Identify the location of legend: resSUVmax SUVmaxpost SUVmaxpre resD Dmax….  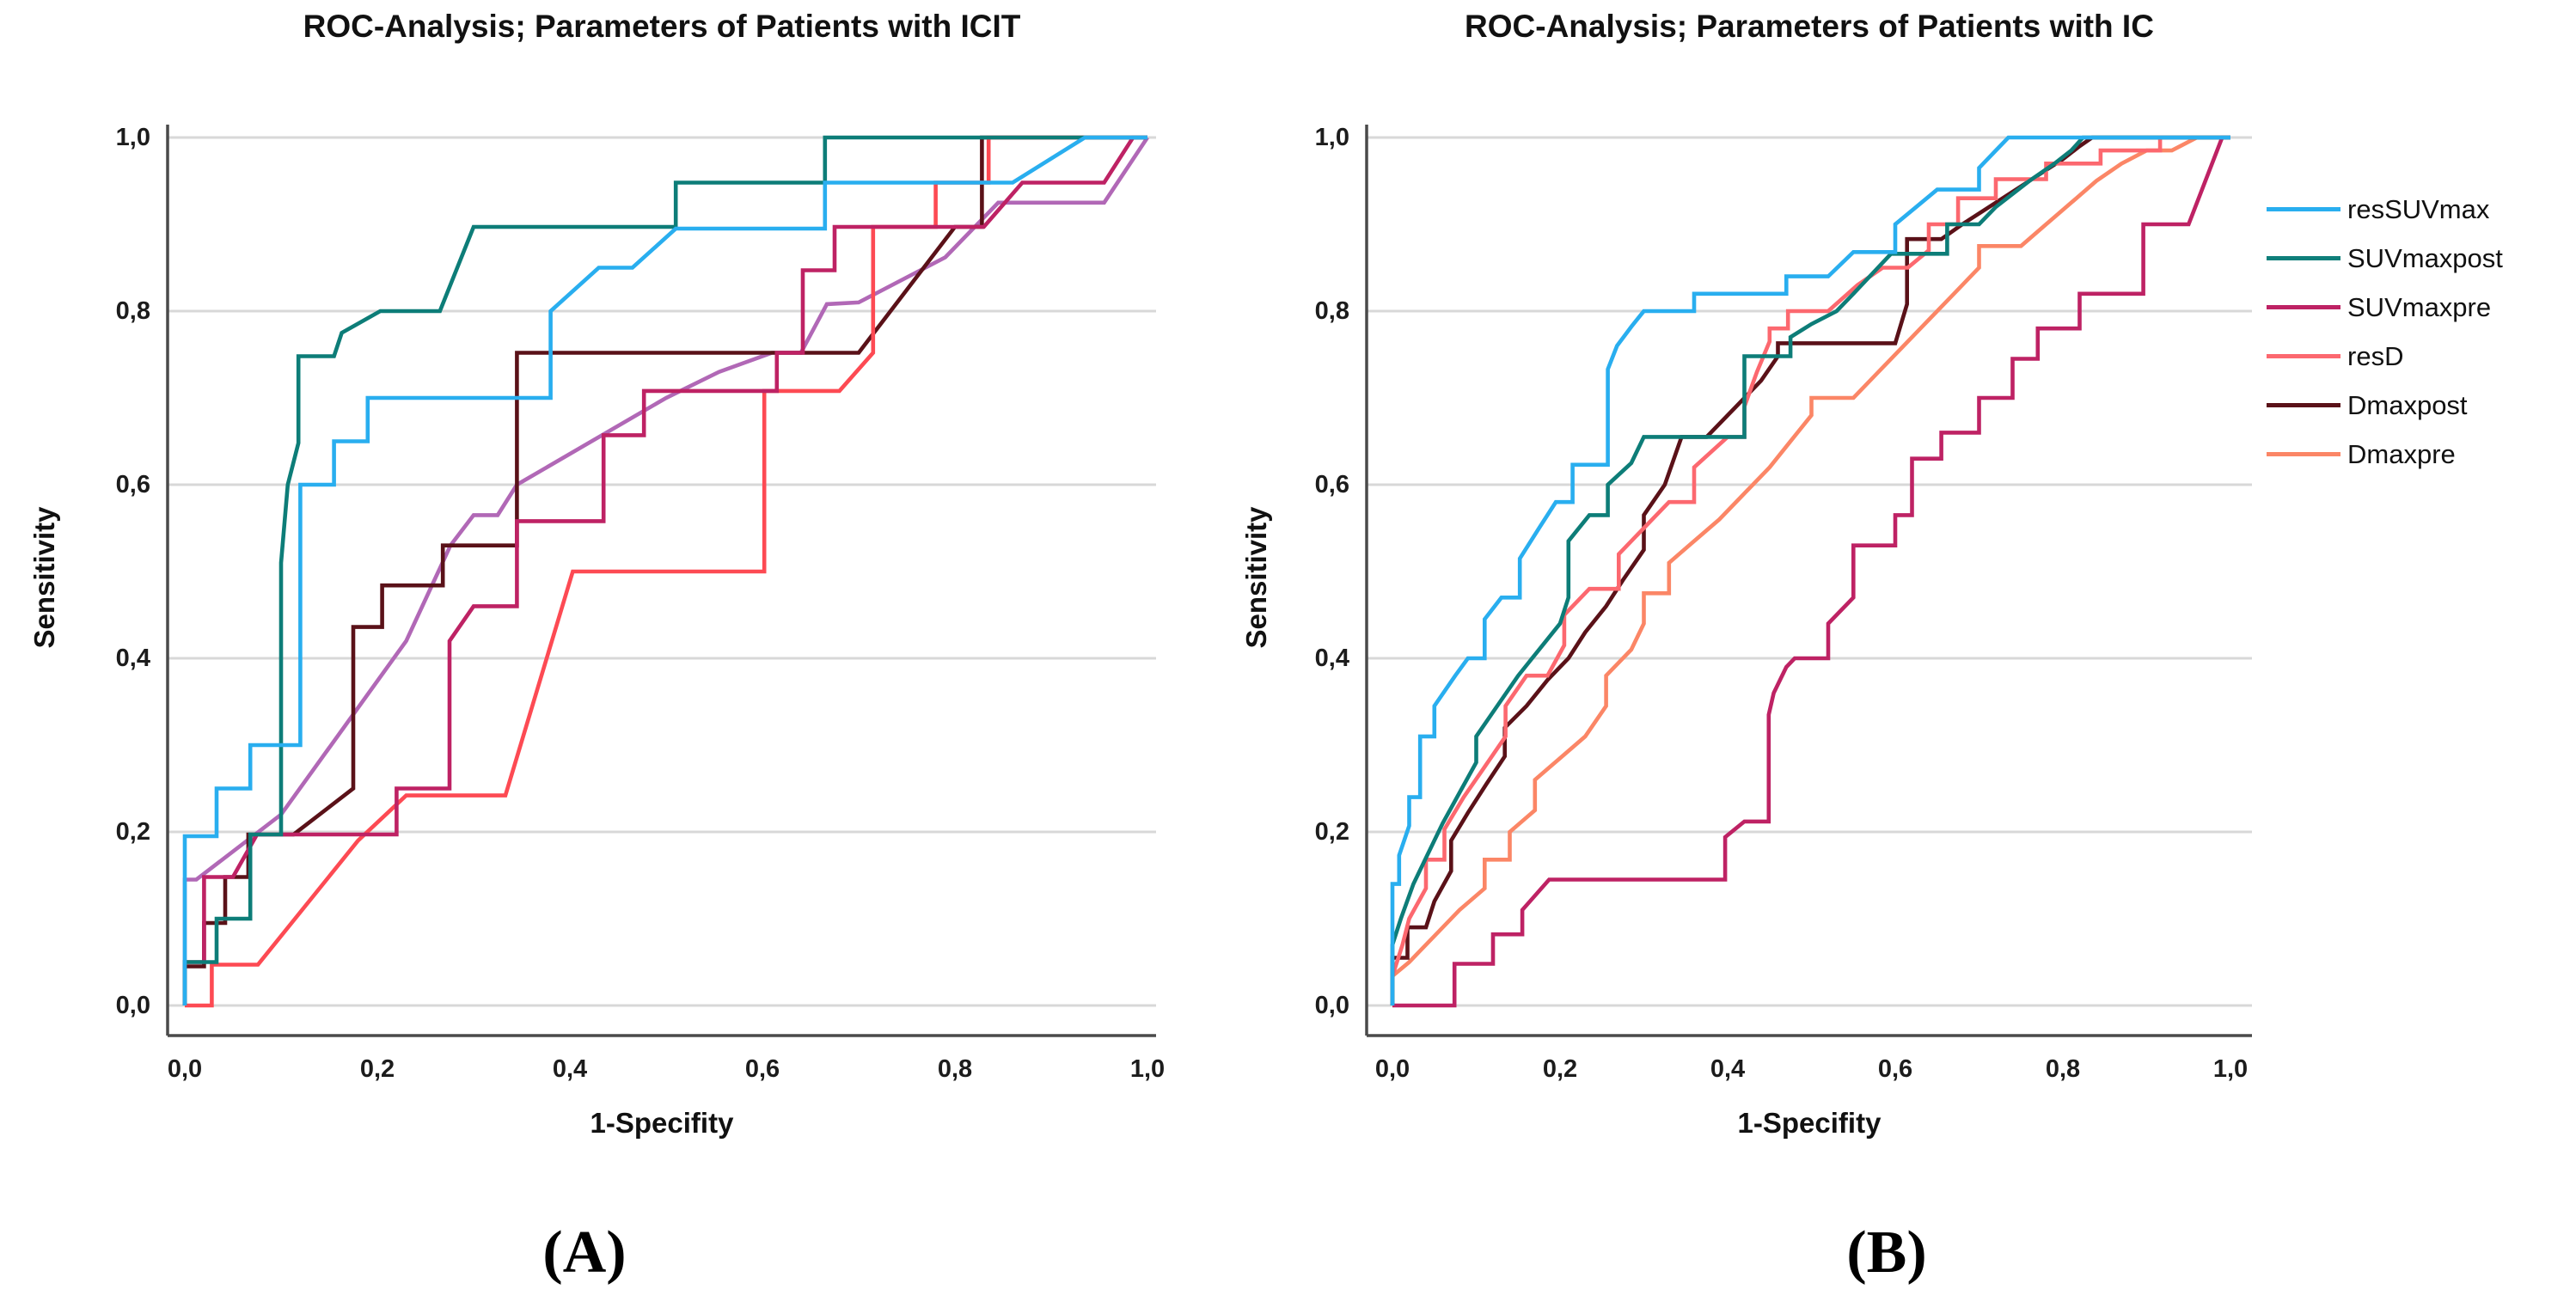
(2385, 332).